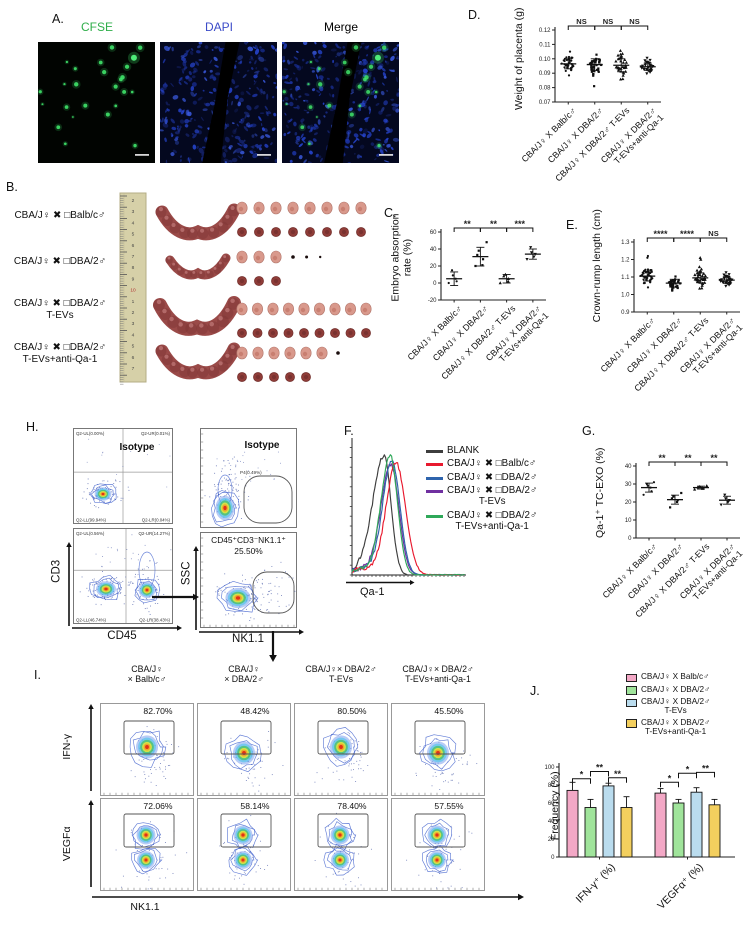 The width and height of the screenshot is (744, 930). Describe the element at coordinates (660, 234) in the screenshot. I see `significance-label: ****` at that location.